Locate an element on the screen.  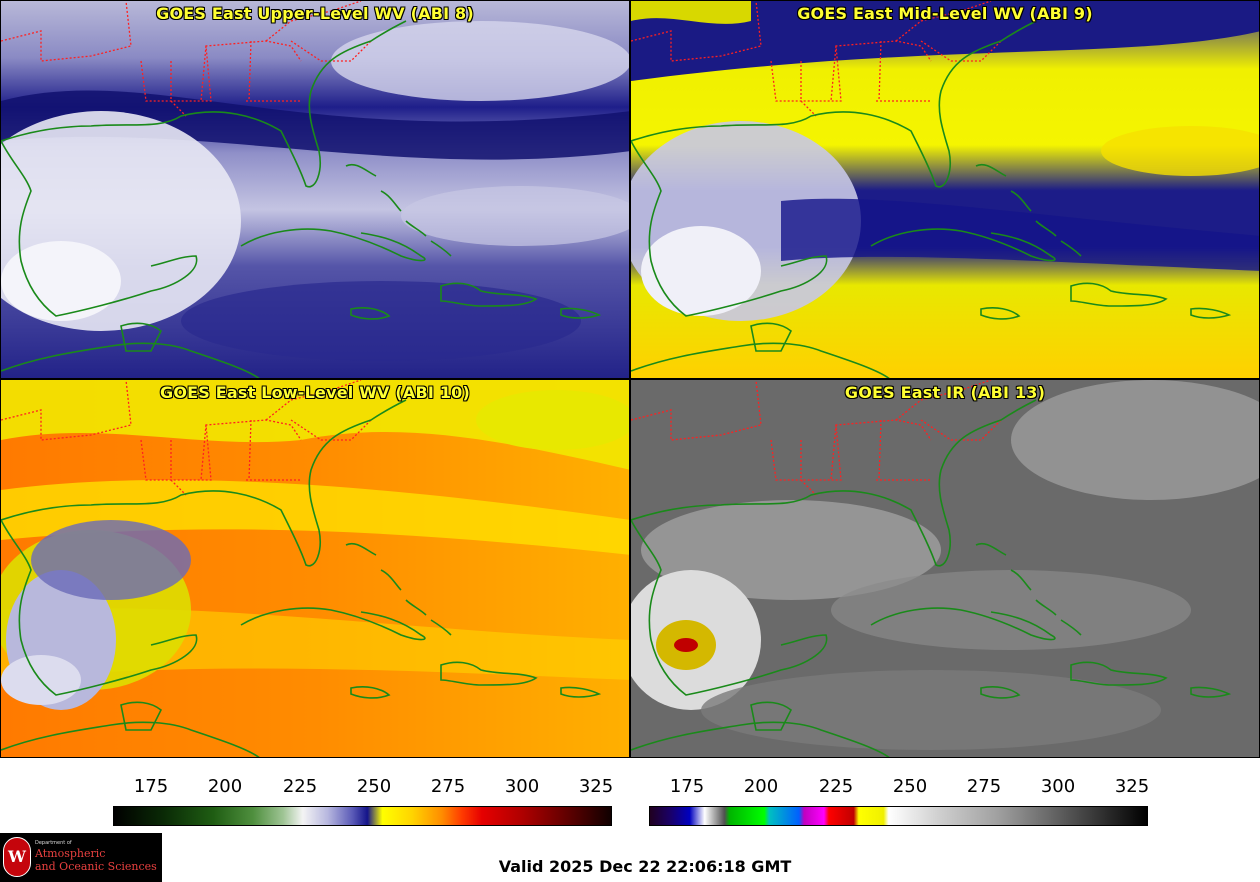
ir-colorbar-ticks: 175 200 225 250 275 300 325 is located at coordinates (899, 787).